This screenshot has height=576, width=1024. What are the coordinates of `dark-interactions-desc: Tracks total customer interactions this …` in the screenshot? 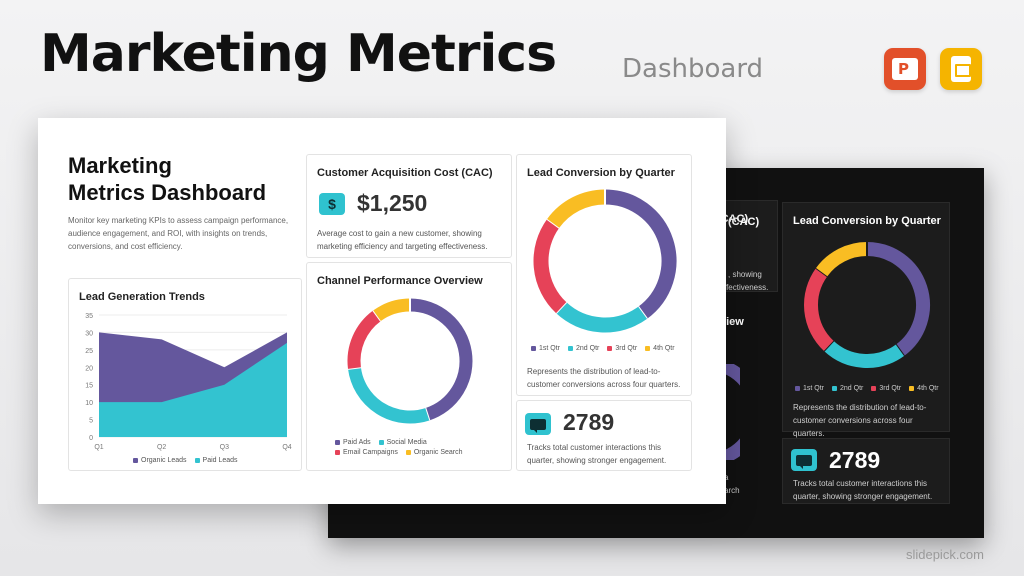 It's located at (863, 490).